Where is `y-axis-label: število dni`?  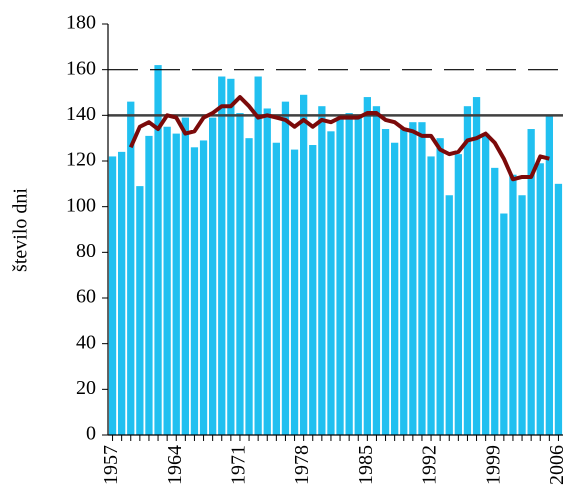
y-axis-label: število dni is located at coordinates (21, 230).